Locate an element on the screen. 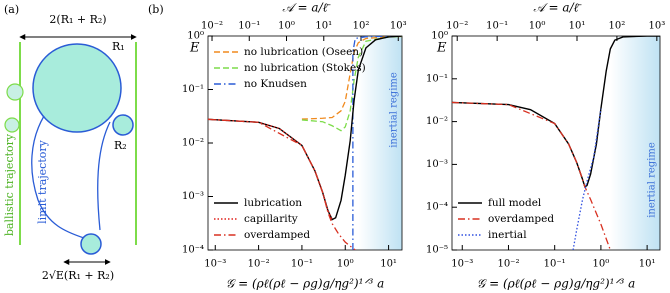  legend-label: lubrication is located at coordinates (273, 203).